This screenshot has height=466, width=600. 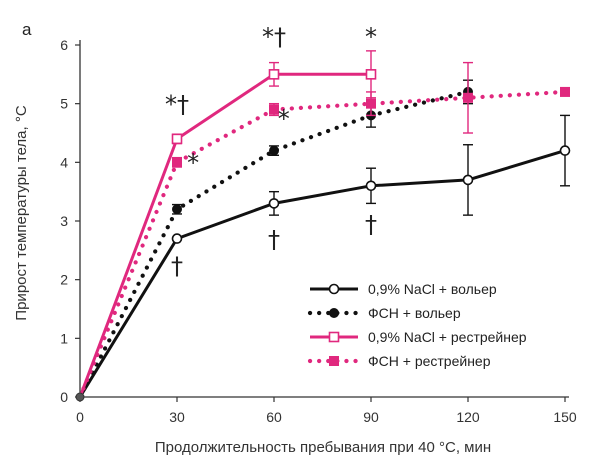 What do you see at coordinates (193, 163) in the screenshot?
I see `annotation-1: *` at bounding box center [193, 163].